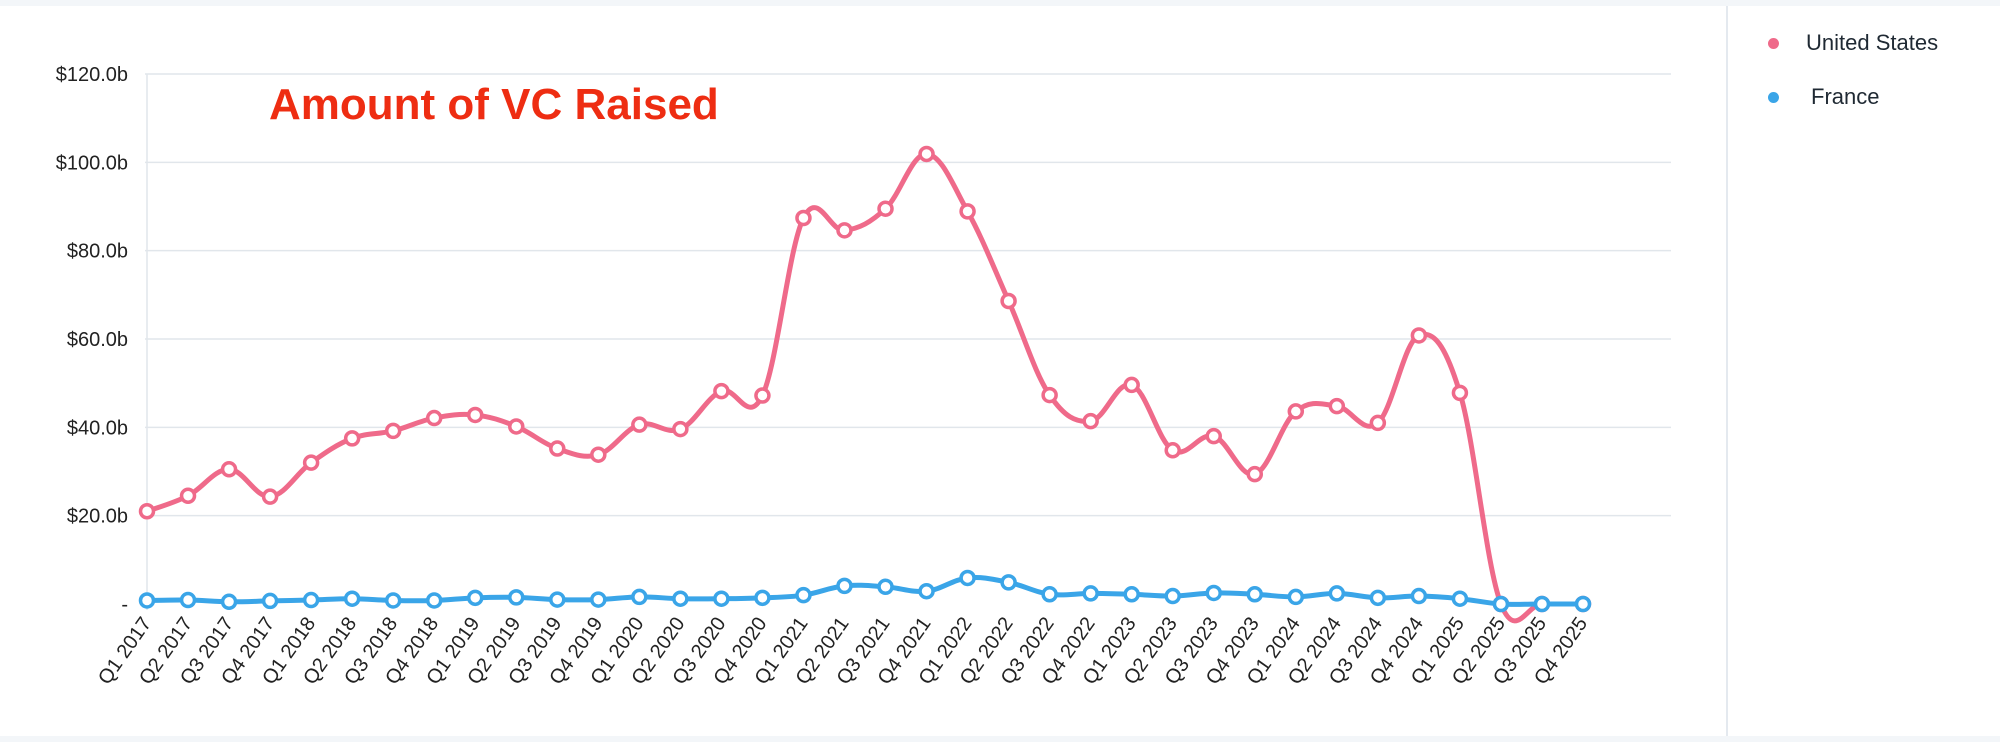  Describe the element at coordinates (97, 340) in the screenshot. I see `y-tick-label: $60.0b` at that location.